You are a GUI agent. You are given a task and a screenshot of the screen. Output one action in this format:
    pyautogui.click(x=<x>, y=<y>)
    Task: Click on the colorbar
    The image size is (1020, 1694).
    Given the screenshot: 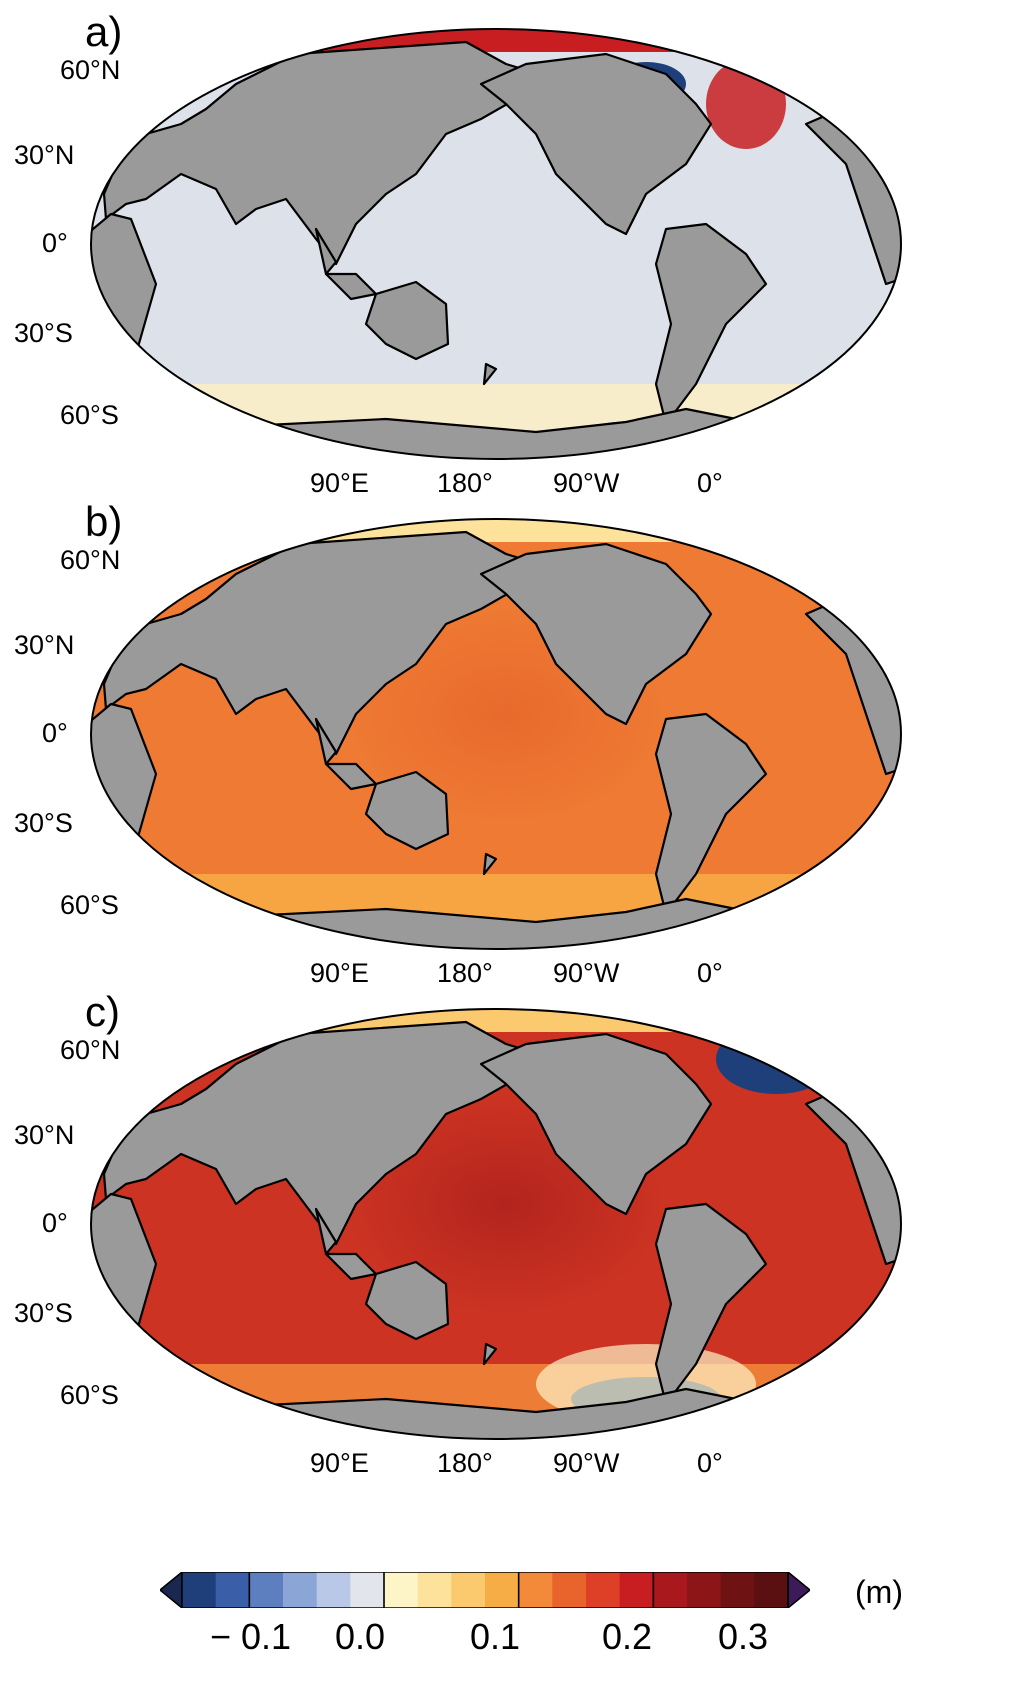 What is the action you would take?
    pyautogui.click(x=485, y=1590)
    